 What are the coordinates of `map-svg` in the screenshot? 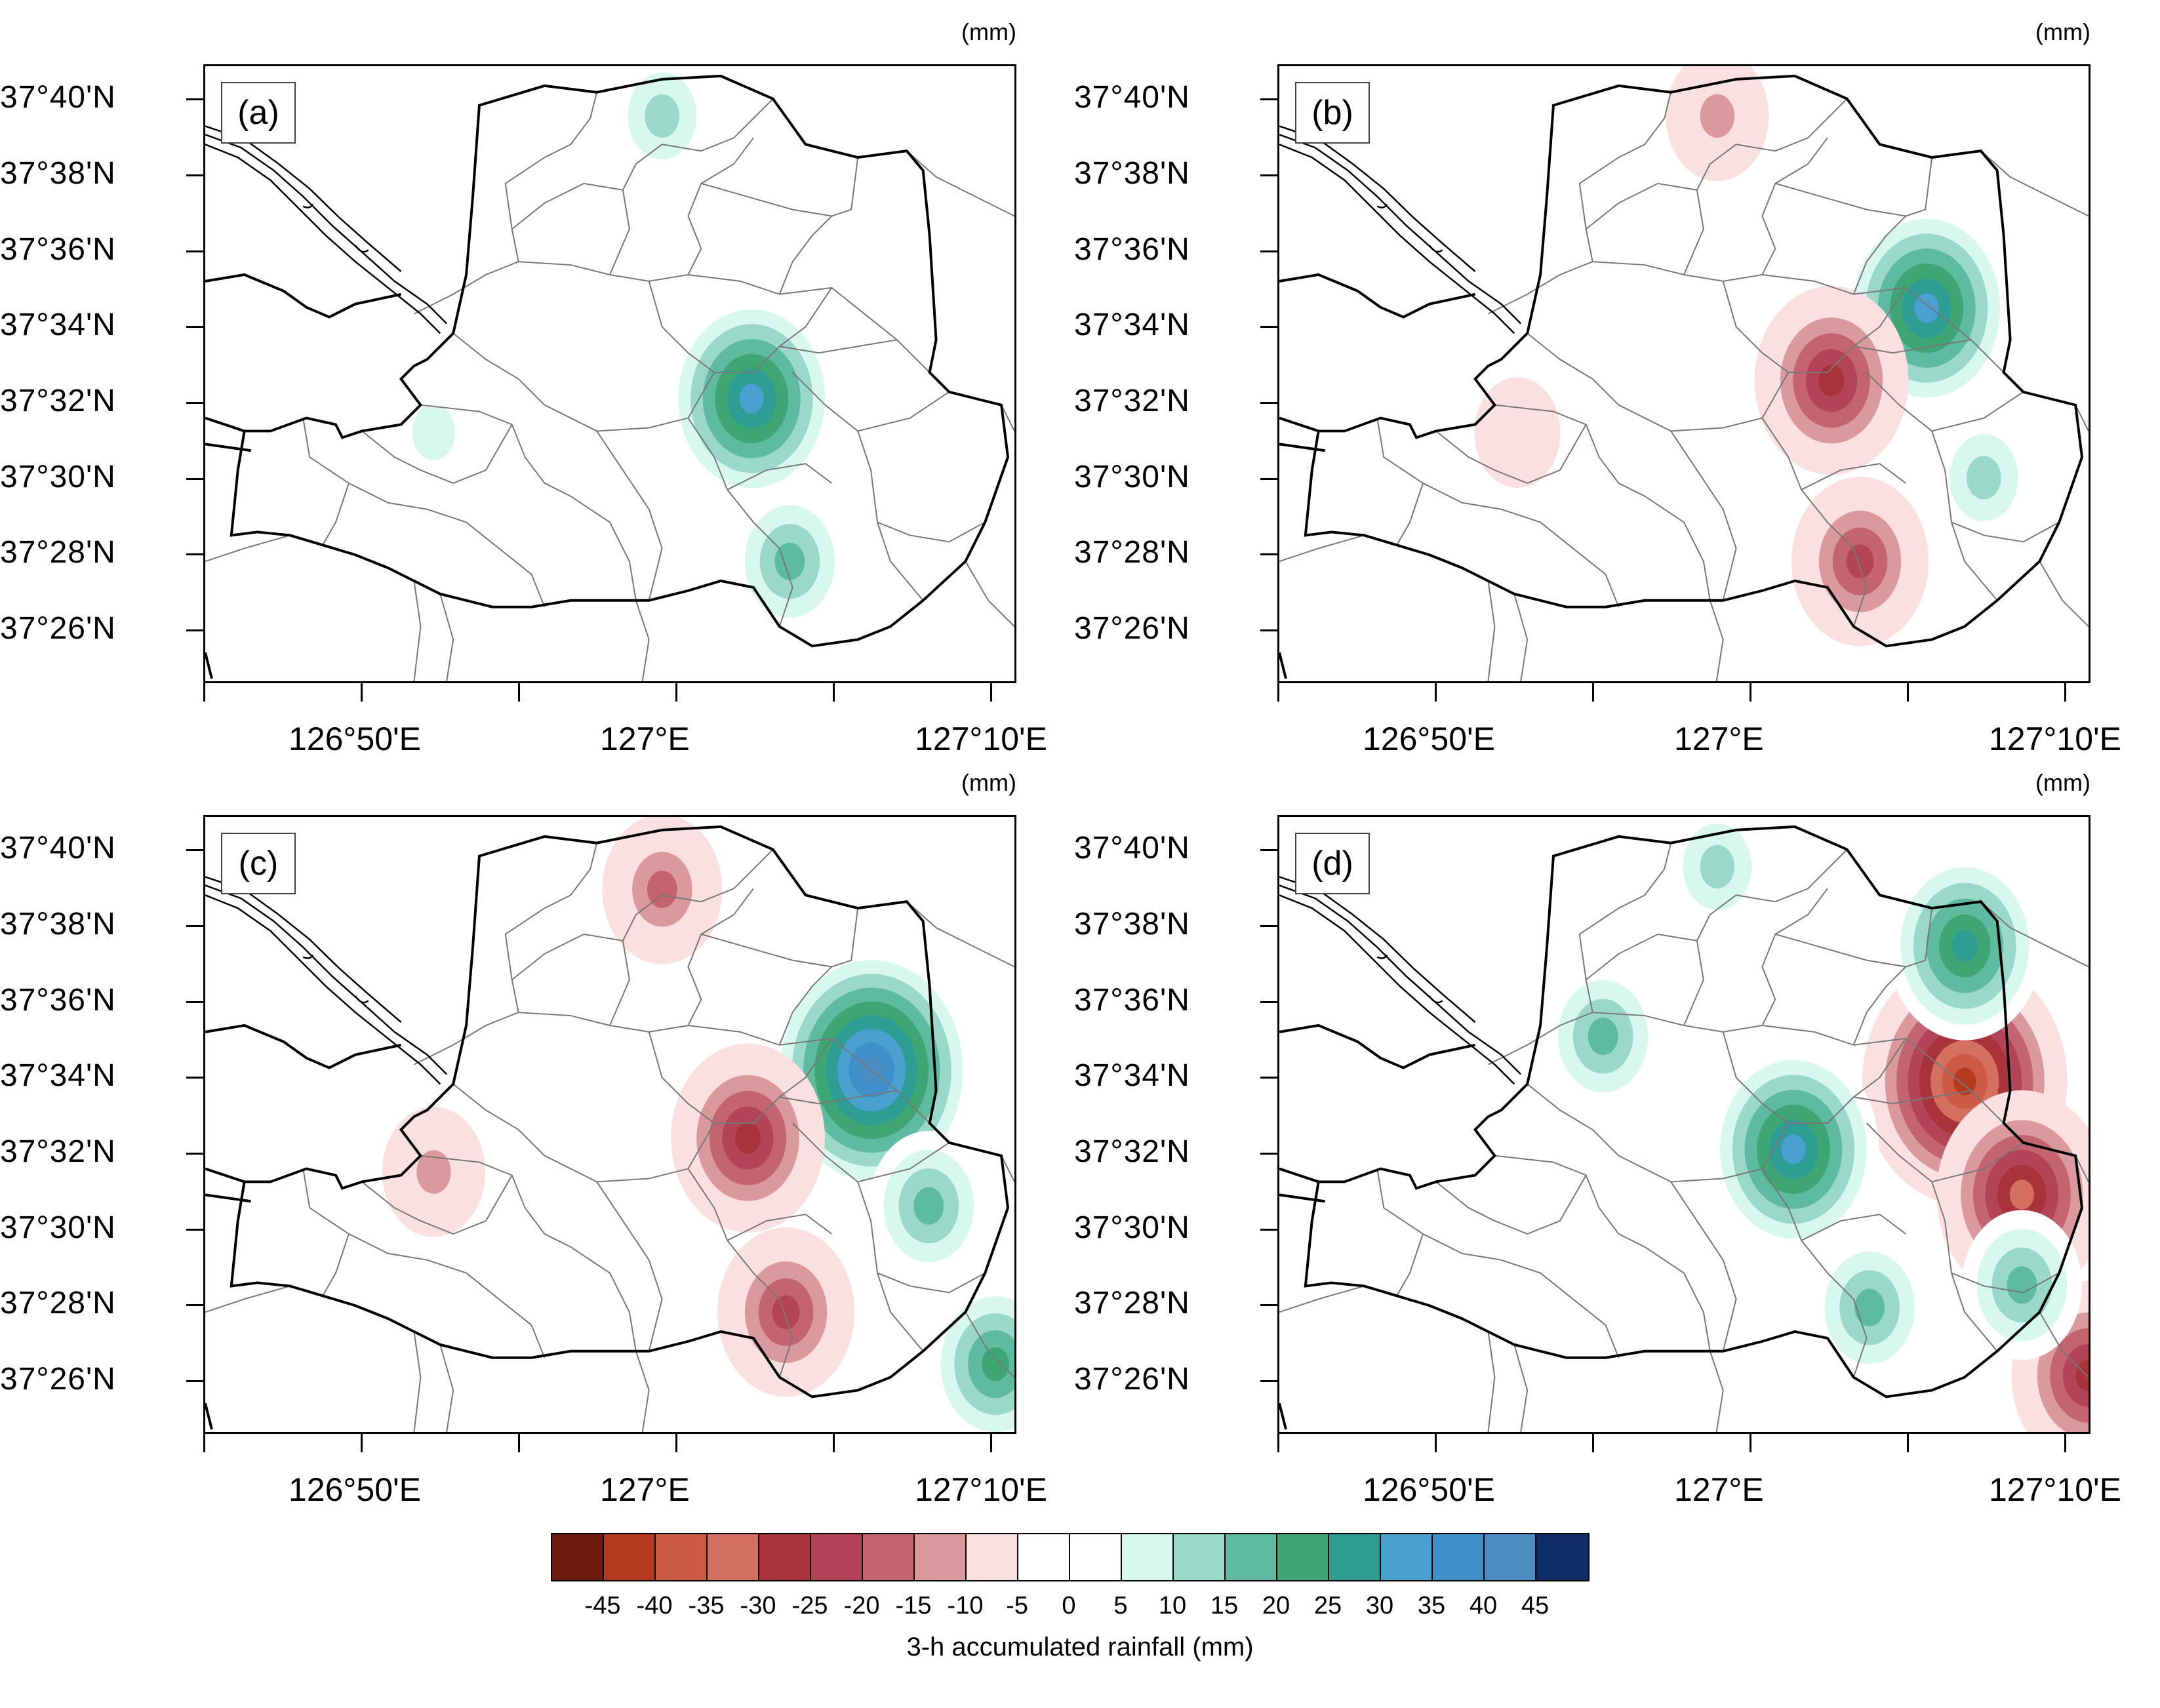 It's located at (1684, 1124).